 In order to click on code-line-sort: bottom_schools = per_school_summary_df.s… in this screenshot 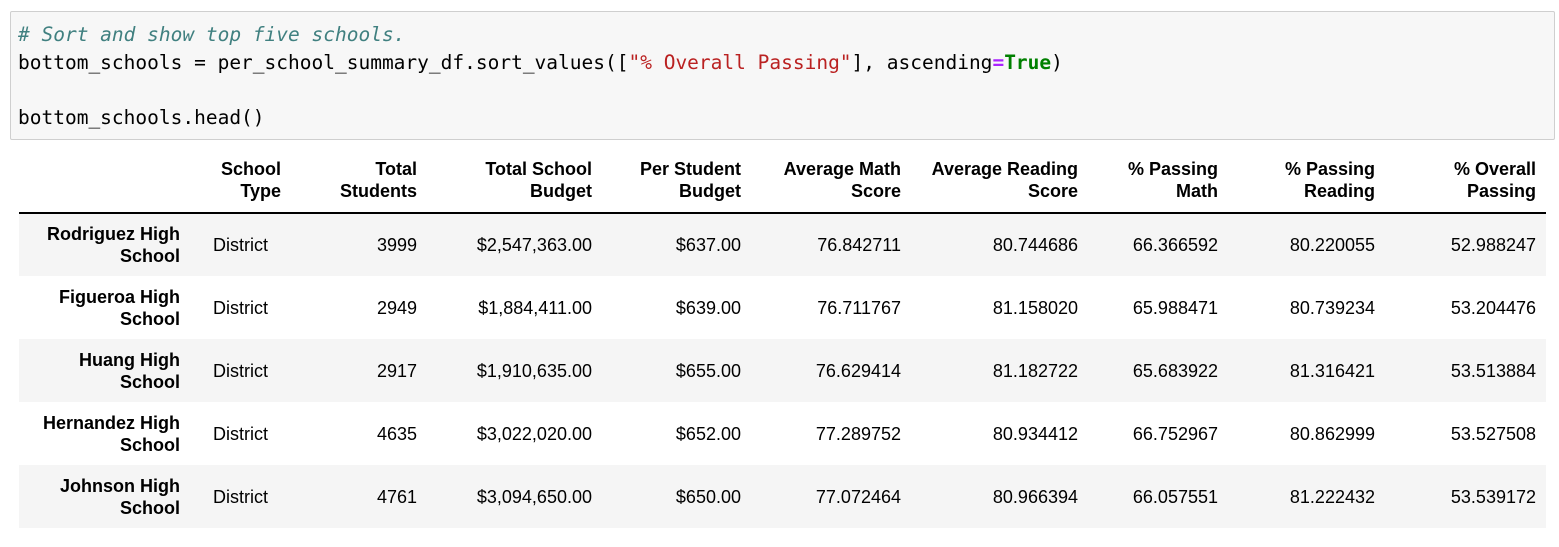, I will do `click(540, 63)`.